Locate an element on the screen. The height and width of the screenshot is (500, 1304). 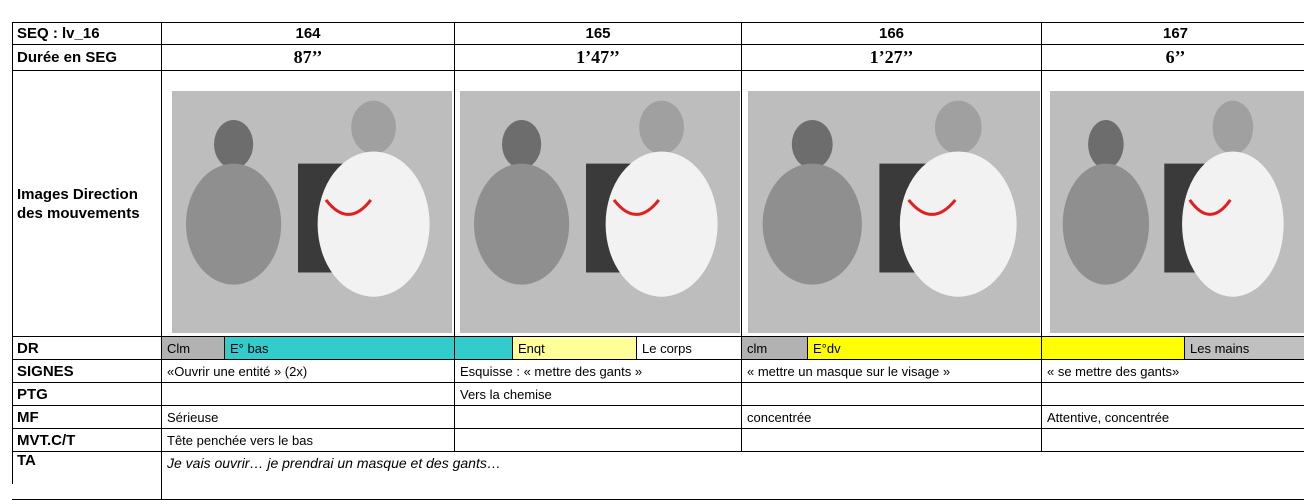
dr-segment: Le corps is located at coordinates (689, 348).